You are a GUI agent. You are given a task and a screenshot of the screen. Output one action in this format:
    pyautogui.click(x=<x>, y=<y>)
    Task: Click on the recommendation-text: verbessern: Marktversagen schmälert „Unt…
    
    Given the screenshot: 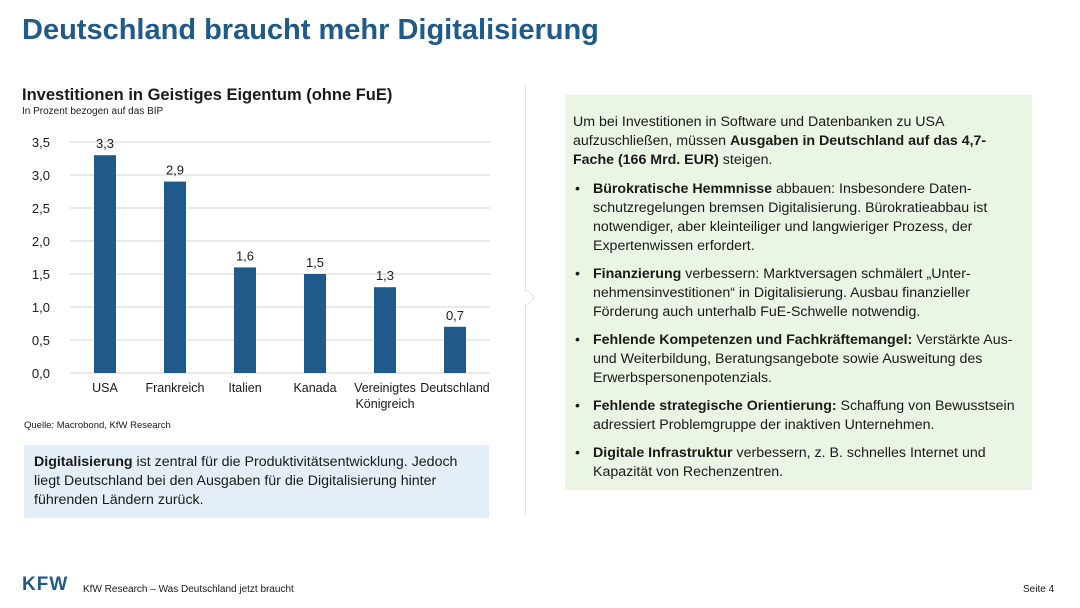 What is the action you would take?
    pyautogui.click(x=782, y=293)
    